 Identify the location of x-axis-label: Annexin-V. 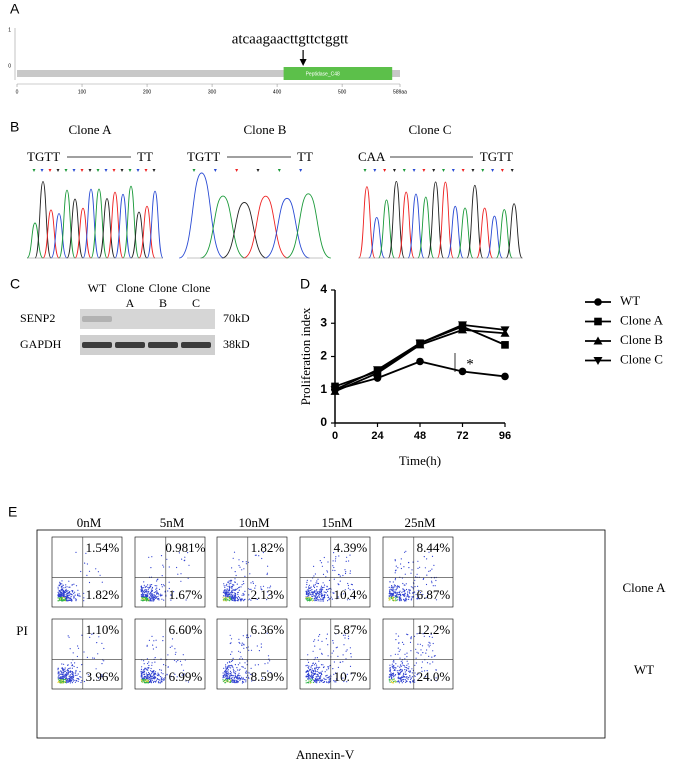
(325, 754).